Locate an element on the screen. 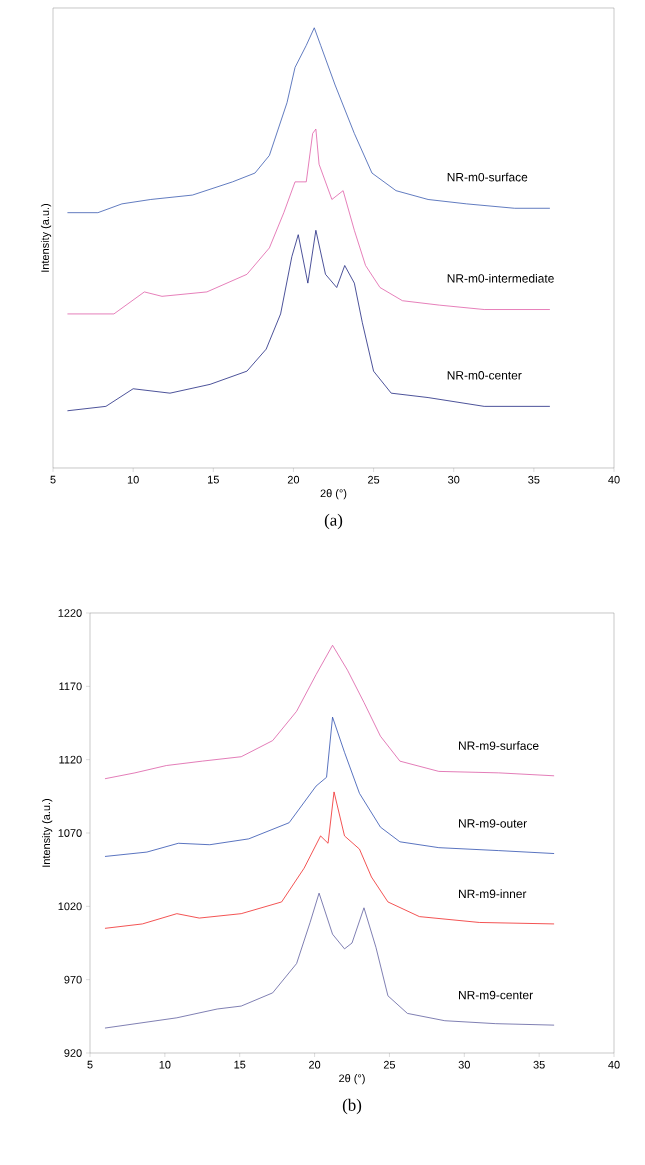 Image resolution: width=645 pixels, height=1165 pixels. y-tick-label: 1170 is located at coordinates (70, 686).